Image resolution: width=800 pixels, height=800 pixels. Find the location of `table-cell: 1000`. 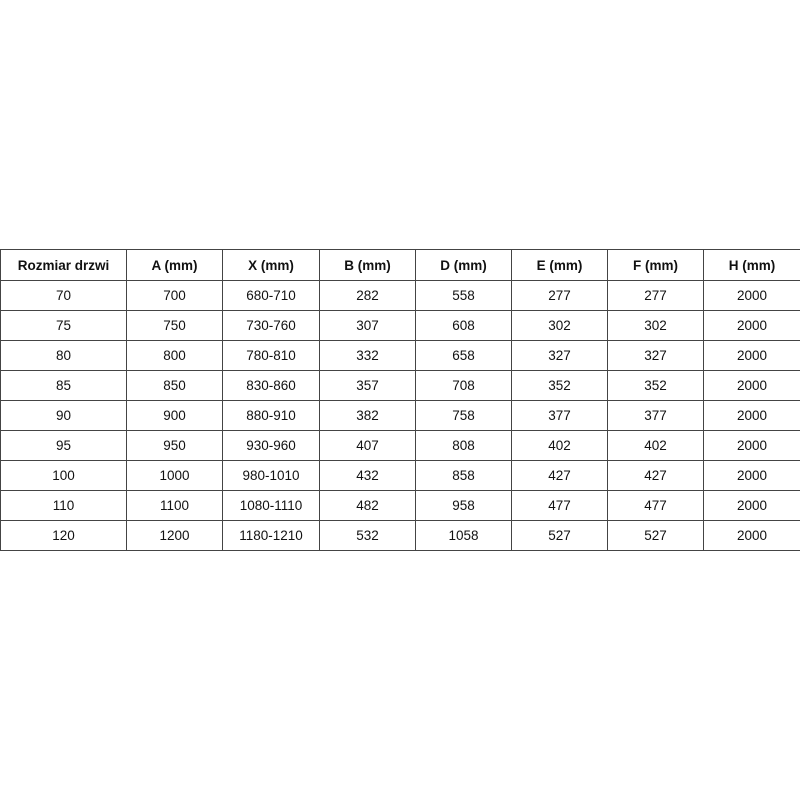

table-cell: 1000 is located at coordinates (174, 475).